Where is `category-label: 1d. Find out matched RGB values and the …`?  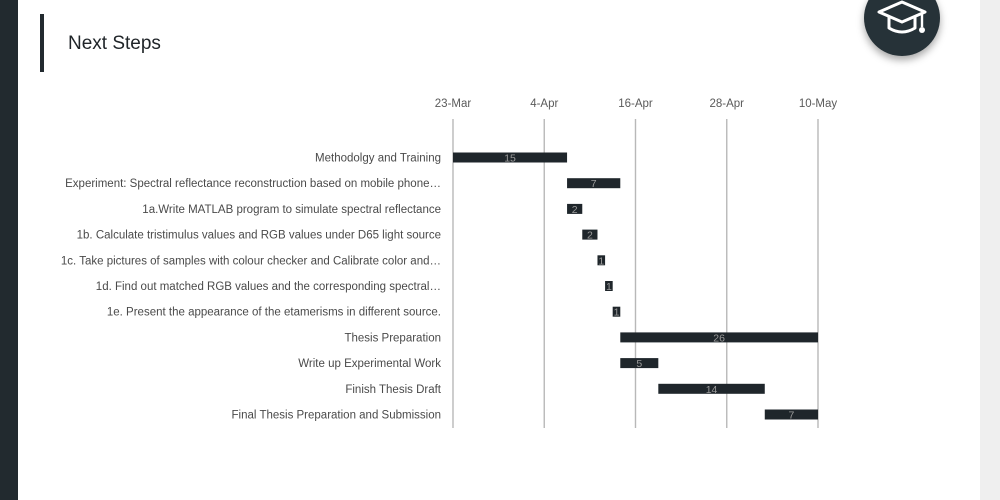 category-label: 1d. Find out matched RGB values and the … is located at coordinates (268, 287).